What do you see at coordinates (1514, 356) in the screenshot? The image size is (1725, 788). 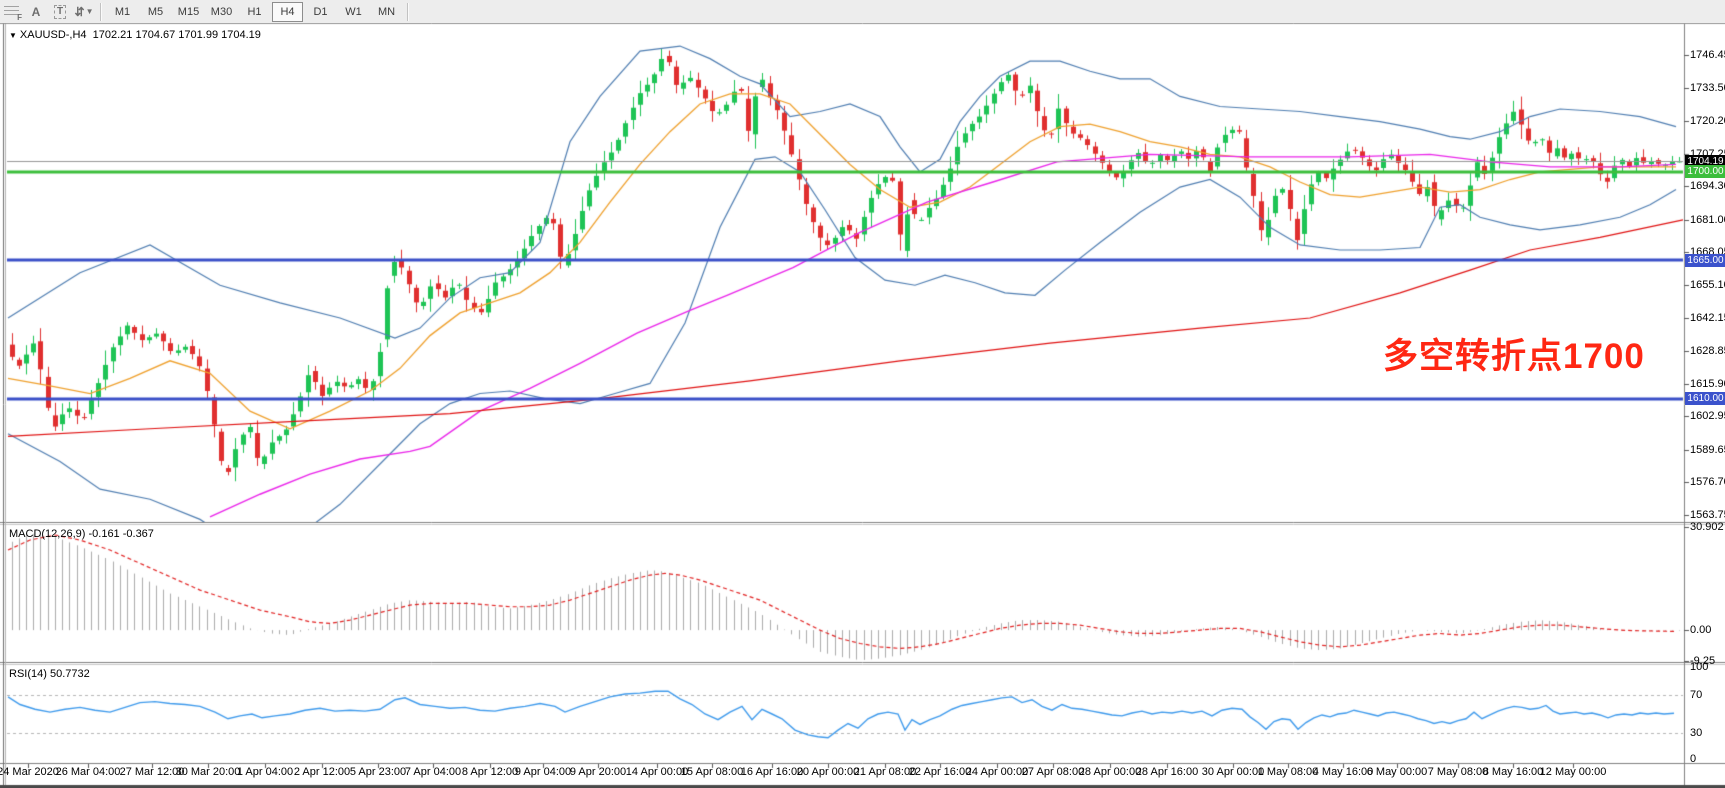 I see `annotation-text: 多空转折点1700` at bounding box center [1514, 356].